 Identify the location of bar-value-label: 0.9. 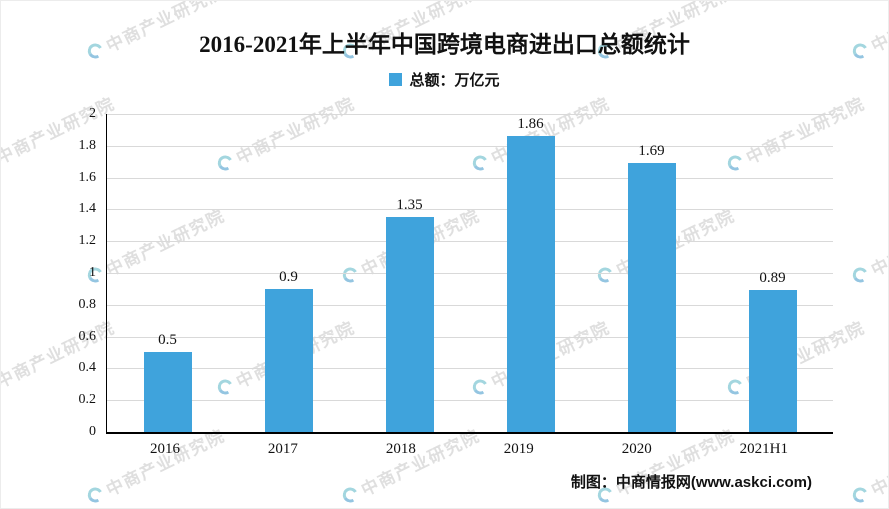
(288, 277).